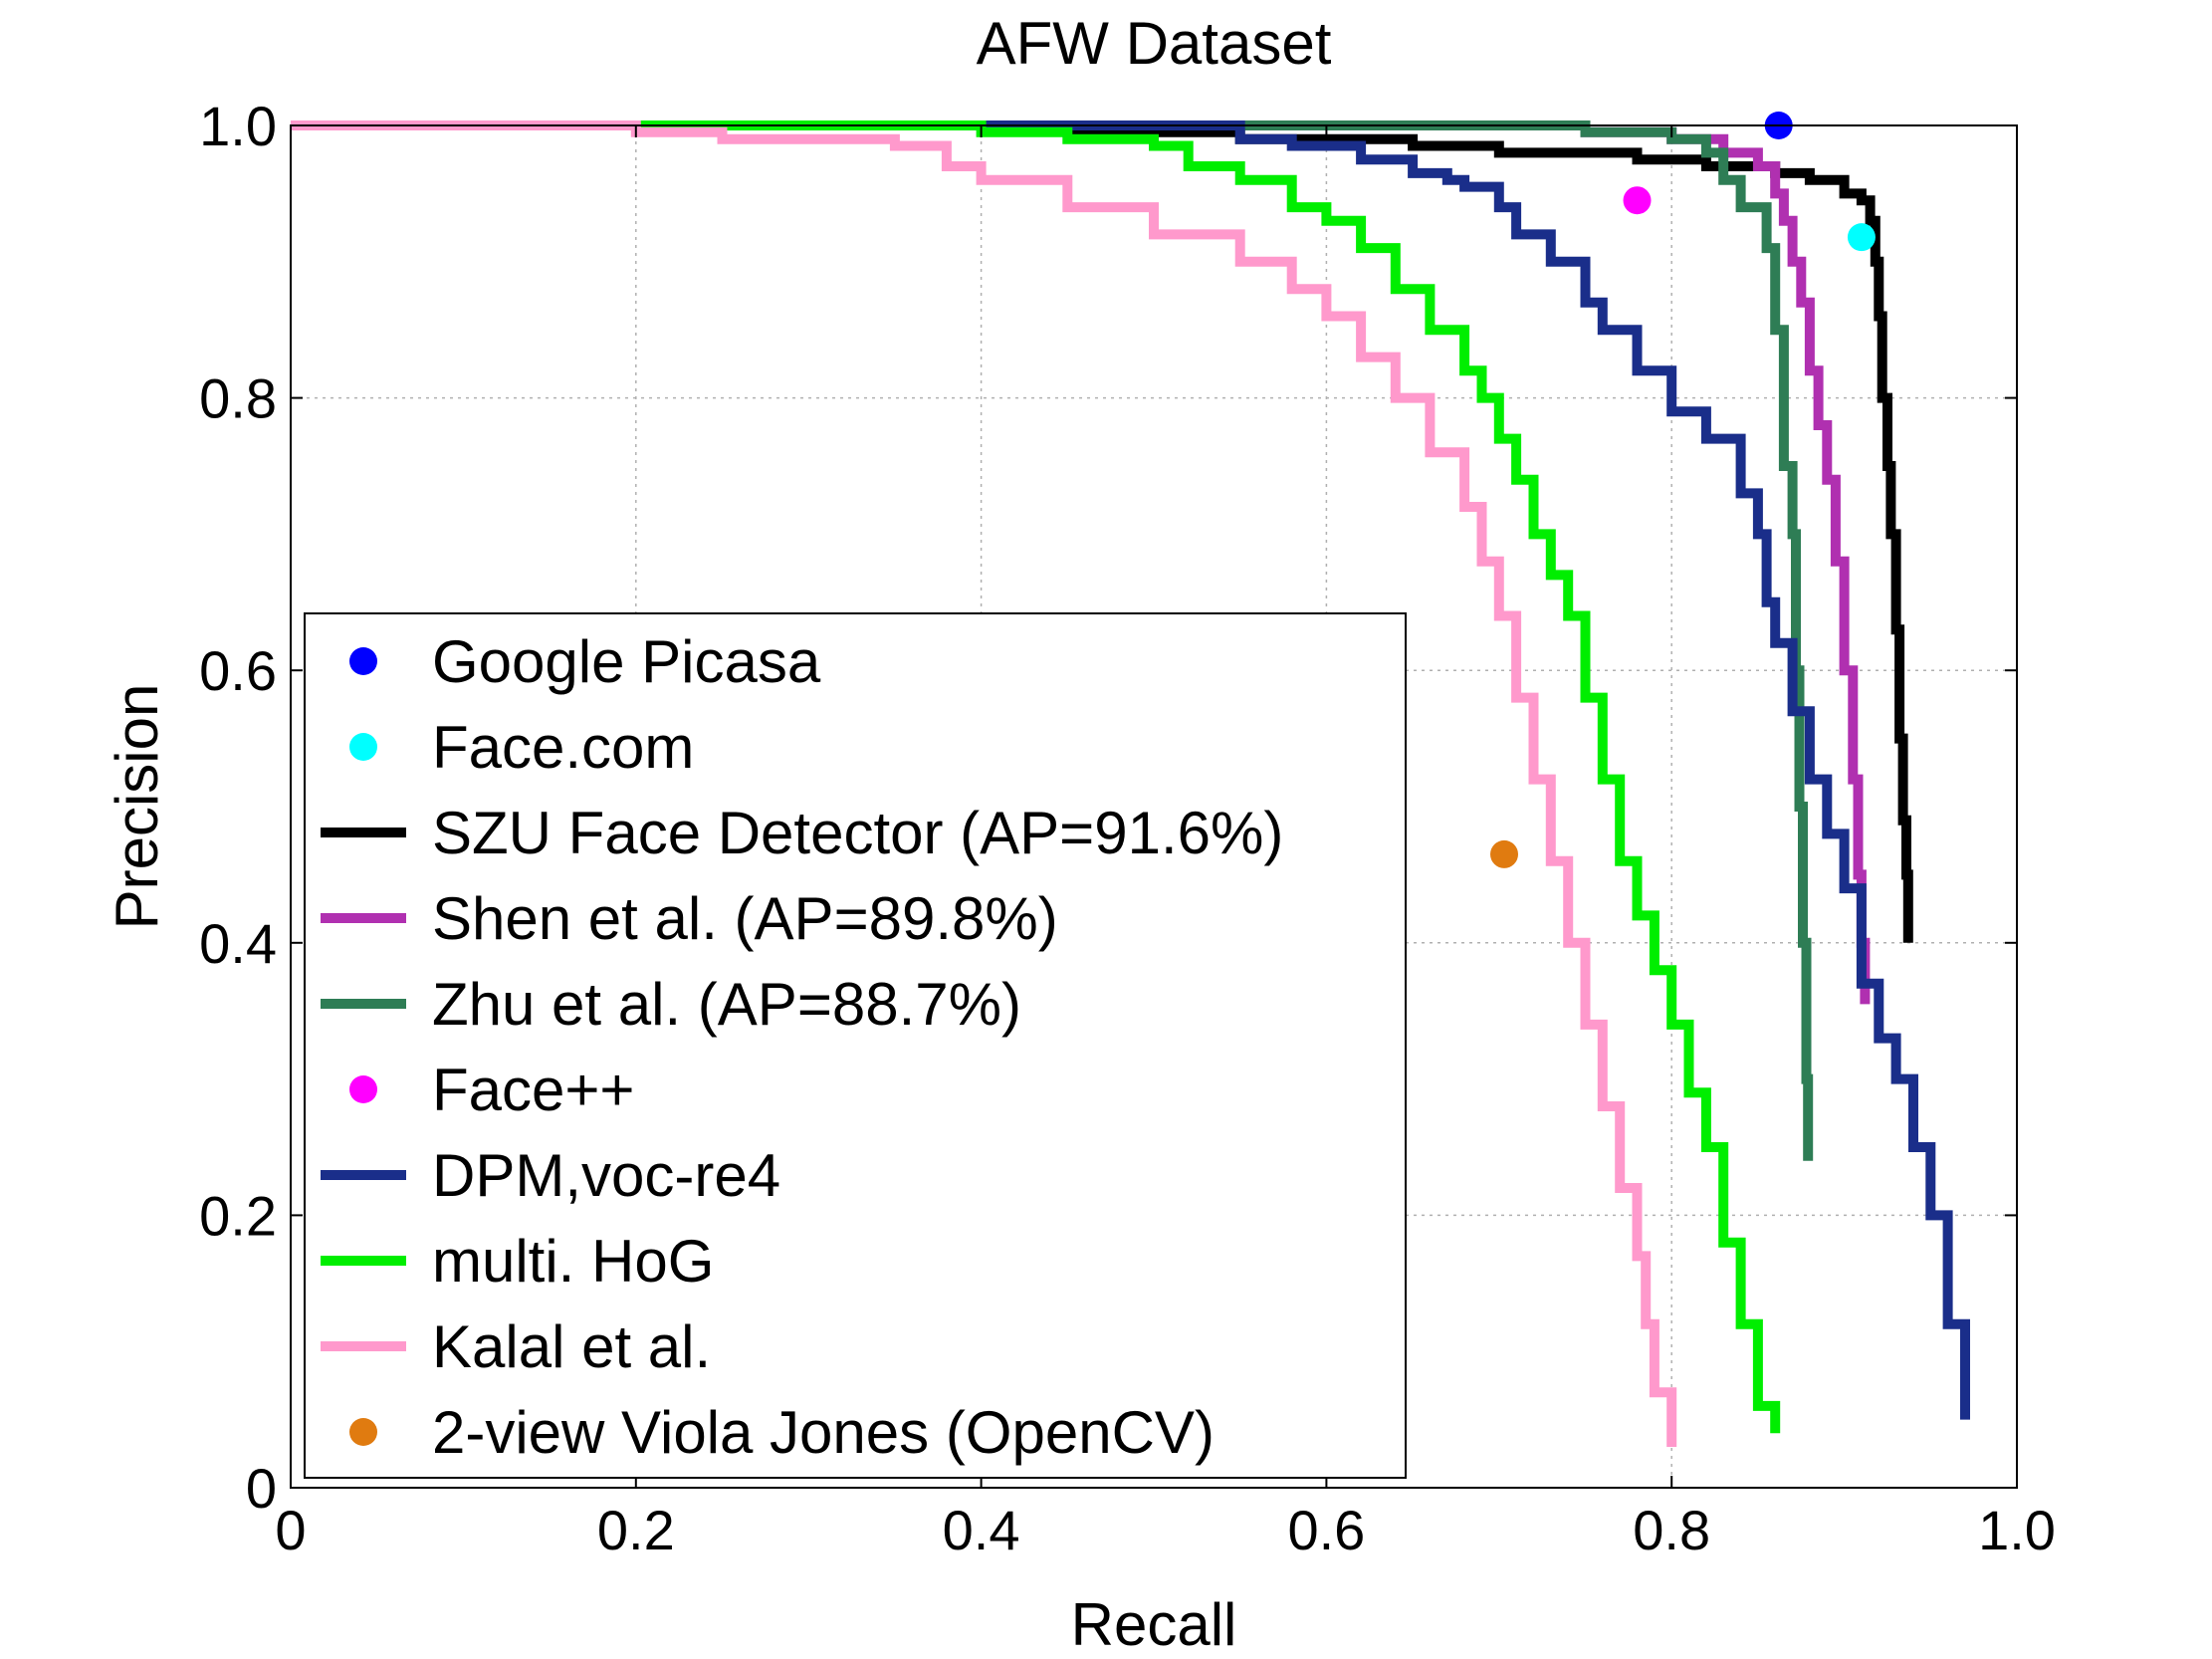 This screenshot has width=2212, height=1659. I want to click on legend-label-zhu-et-al-ap-88-7: Zhu et al. (AP=88.7%), so click(726, 1004).